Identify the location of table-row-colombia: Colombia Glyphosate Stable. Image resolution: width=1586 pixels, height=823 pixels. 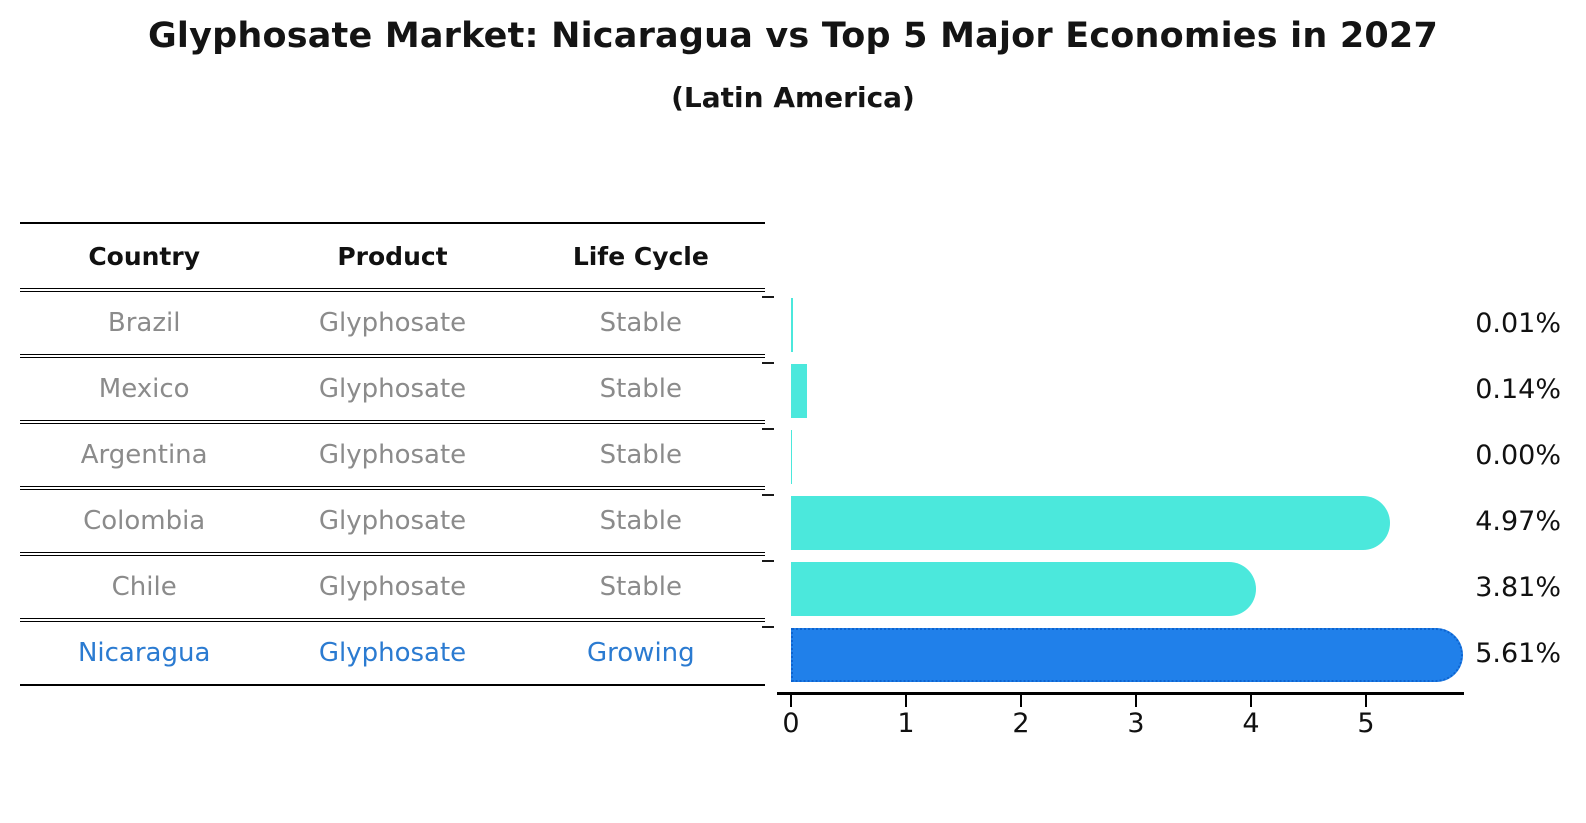
(392, 522).